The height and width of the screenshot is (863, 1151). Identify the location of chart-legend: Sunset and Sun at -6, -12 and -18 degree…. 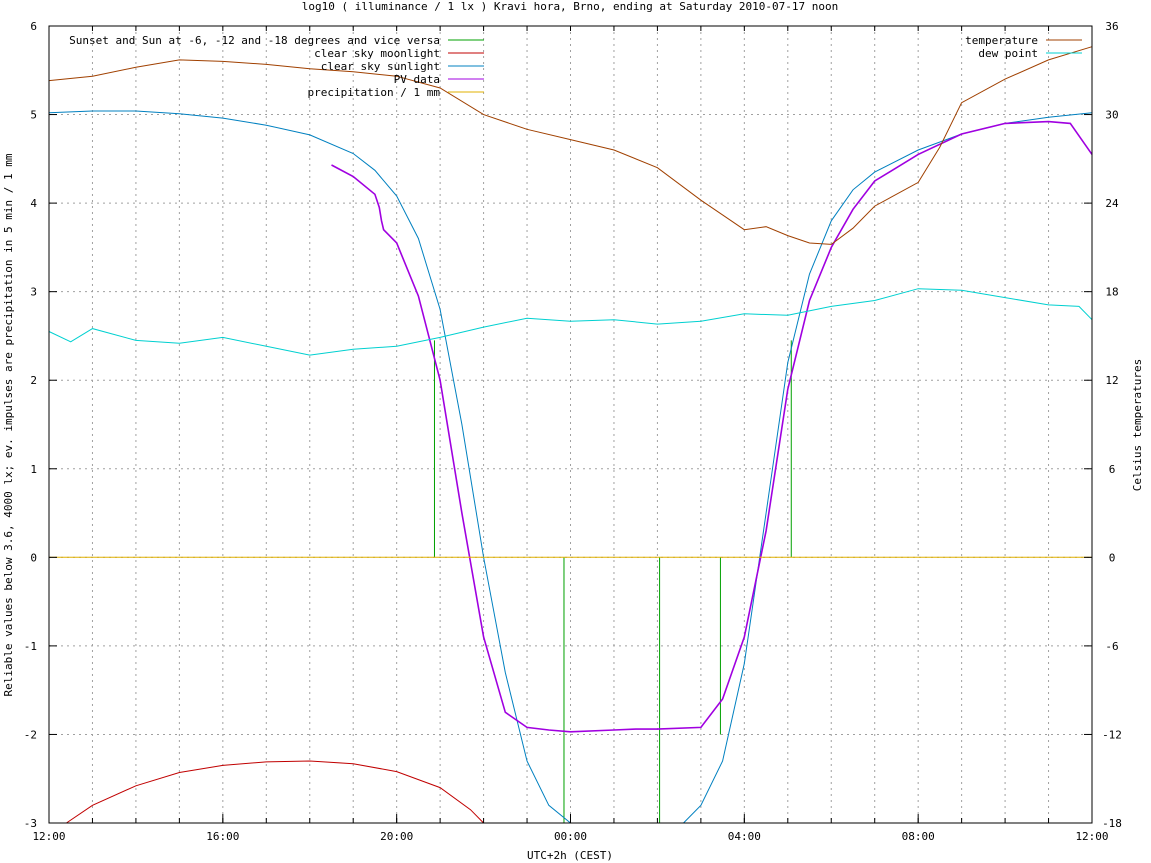
(575, 66).